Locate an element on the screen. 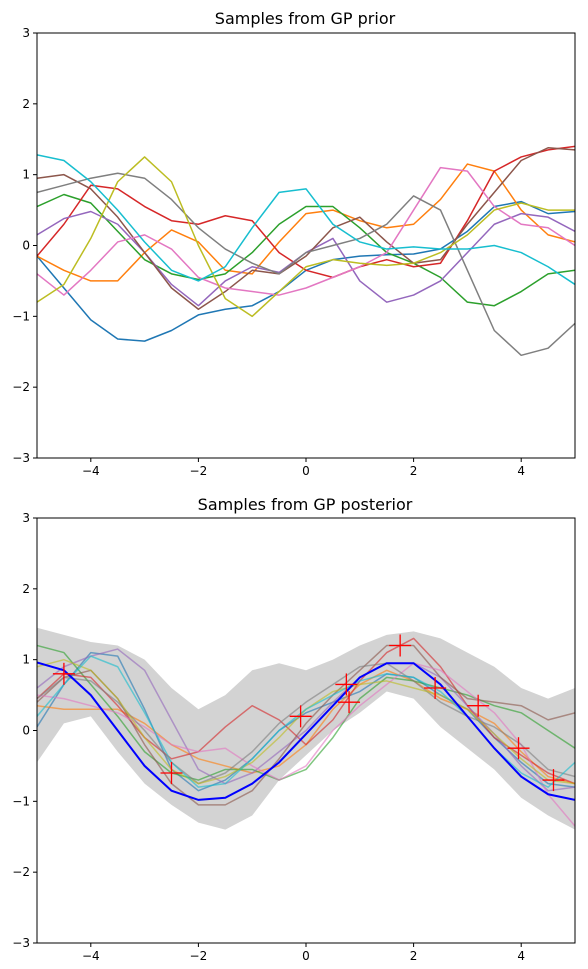  posterior-chart-title: Samples from GP posterior is located at coordinates (305, 504).